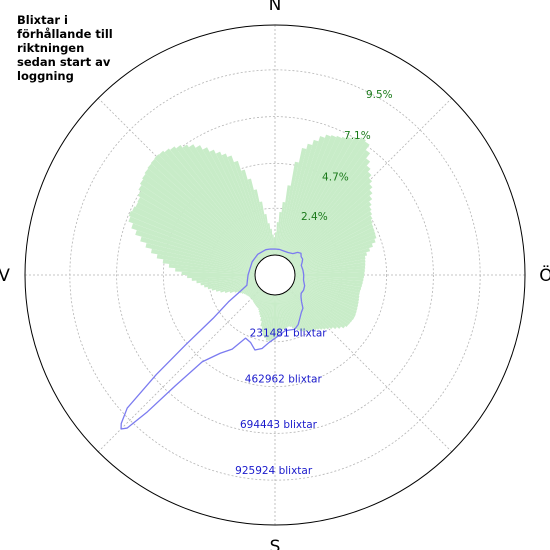  Describe the element at coordinates (275, 543) in the screenshot. I see `south-label: S` at that location.